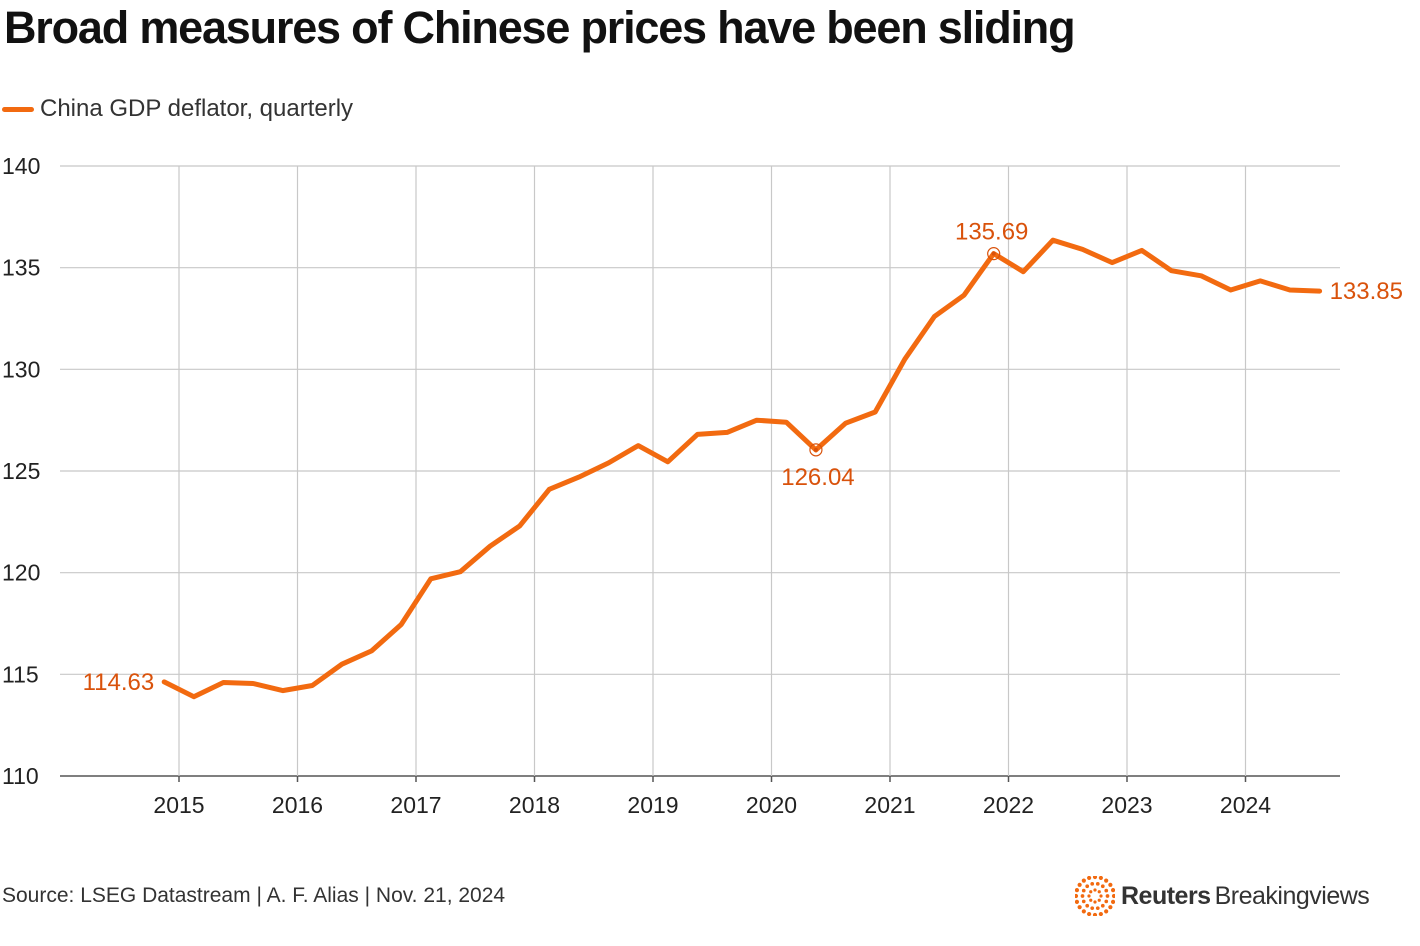 The width and height of the screenshot is (1420, 946). I want to click on legend-label: China GDP deflator, quarterly, so click(197, 108).